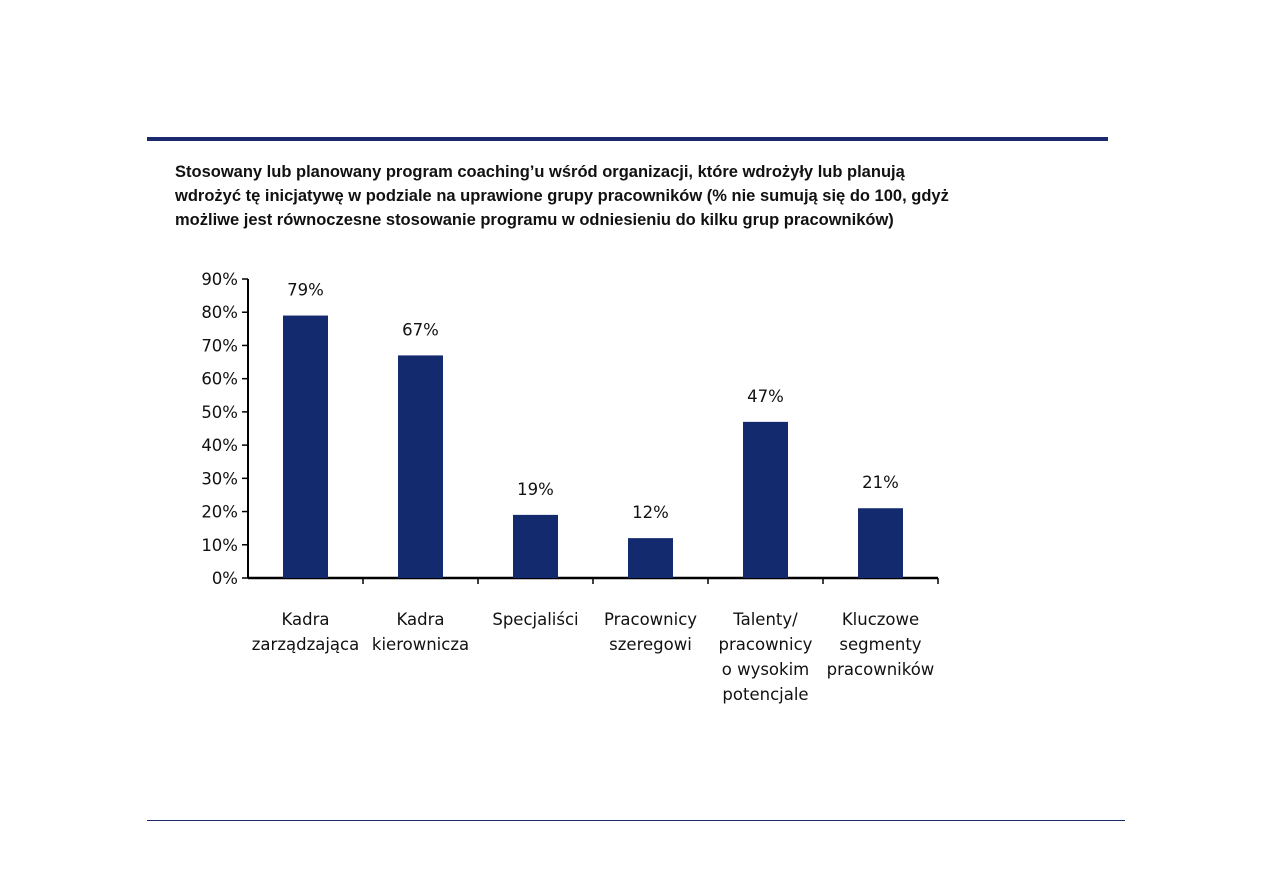  Describe the element at coordinates (219, 512) in the screenshot. I see `y-tick-label: 20%` at that location.